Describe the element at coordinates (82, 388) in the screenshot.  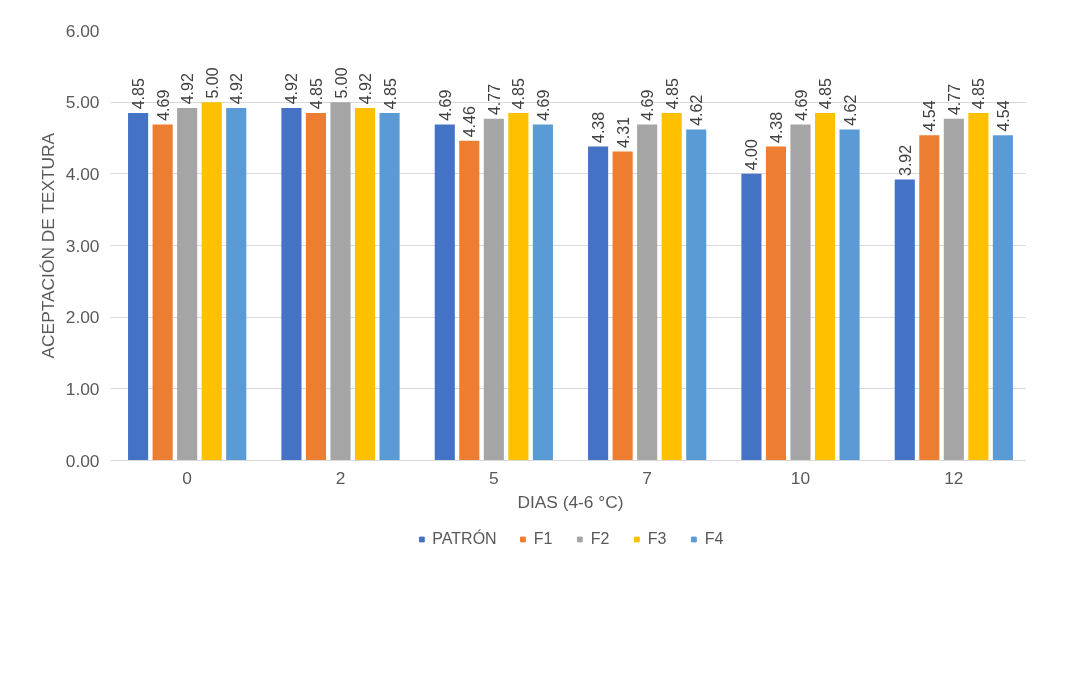
I see `y-tick-label: 1.00` at that location.